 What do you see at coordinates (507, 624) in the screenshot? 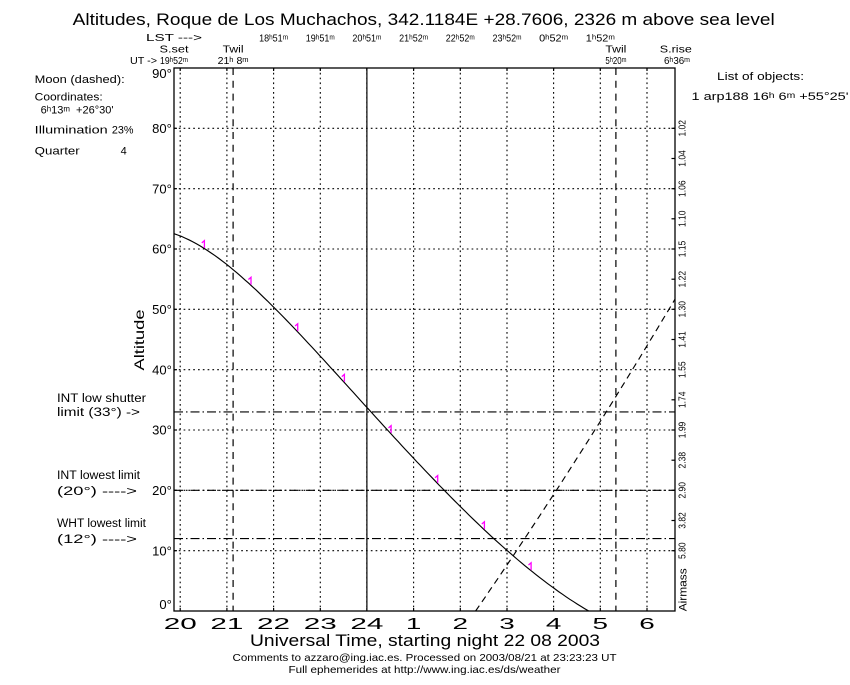
I see `svg-text: 3` at bounding box center [507, 624].